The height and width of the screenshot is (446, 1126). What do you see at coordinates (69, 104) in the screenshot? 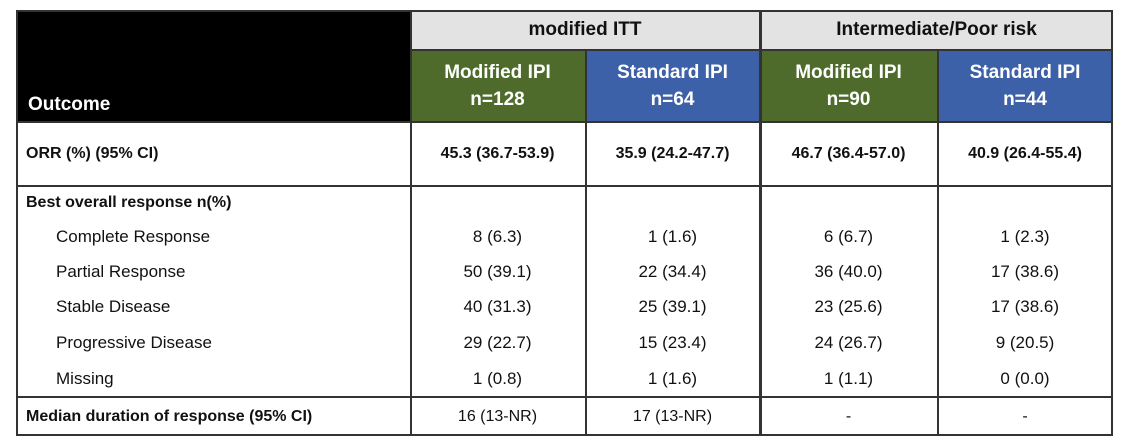
I see `outcome-label: Outcome` at bounding box center [69, 104].